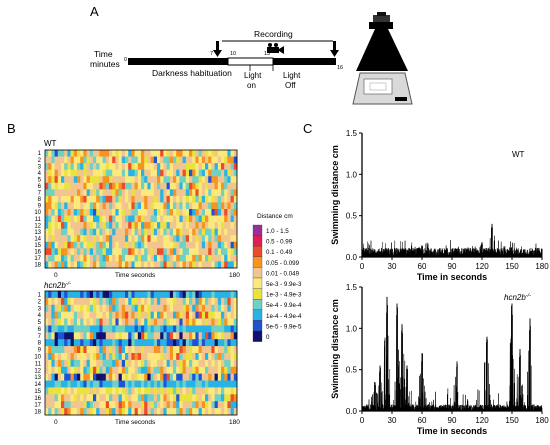 The image size is (550, 445). I want to click on time-axis-label-1: Time, so click(103, 54).